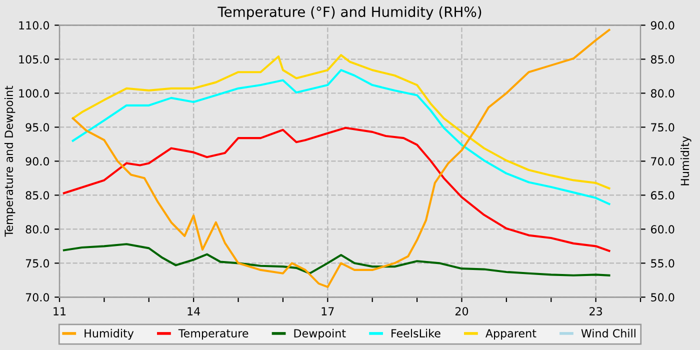 The width and height of the screenshot is (700, 350). Describe the element at coordinates (608, 333) in the screenshot. I see `legend-label: Wind Chill` at that location.